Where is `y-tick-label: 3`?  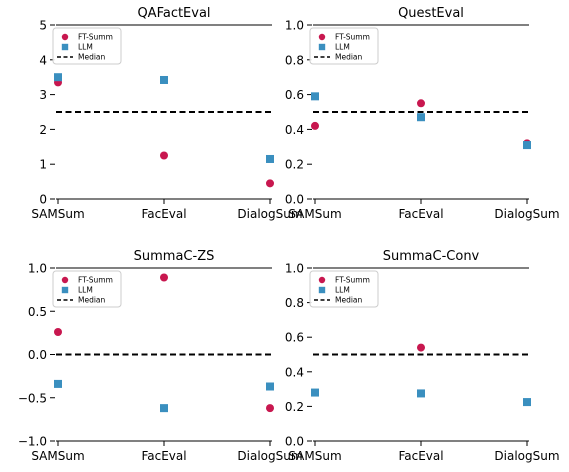 y-tick-label: 3 is located at coordinates (43, 95).